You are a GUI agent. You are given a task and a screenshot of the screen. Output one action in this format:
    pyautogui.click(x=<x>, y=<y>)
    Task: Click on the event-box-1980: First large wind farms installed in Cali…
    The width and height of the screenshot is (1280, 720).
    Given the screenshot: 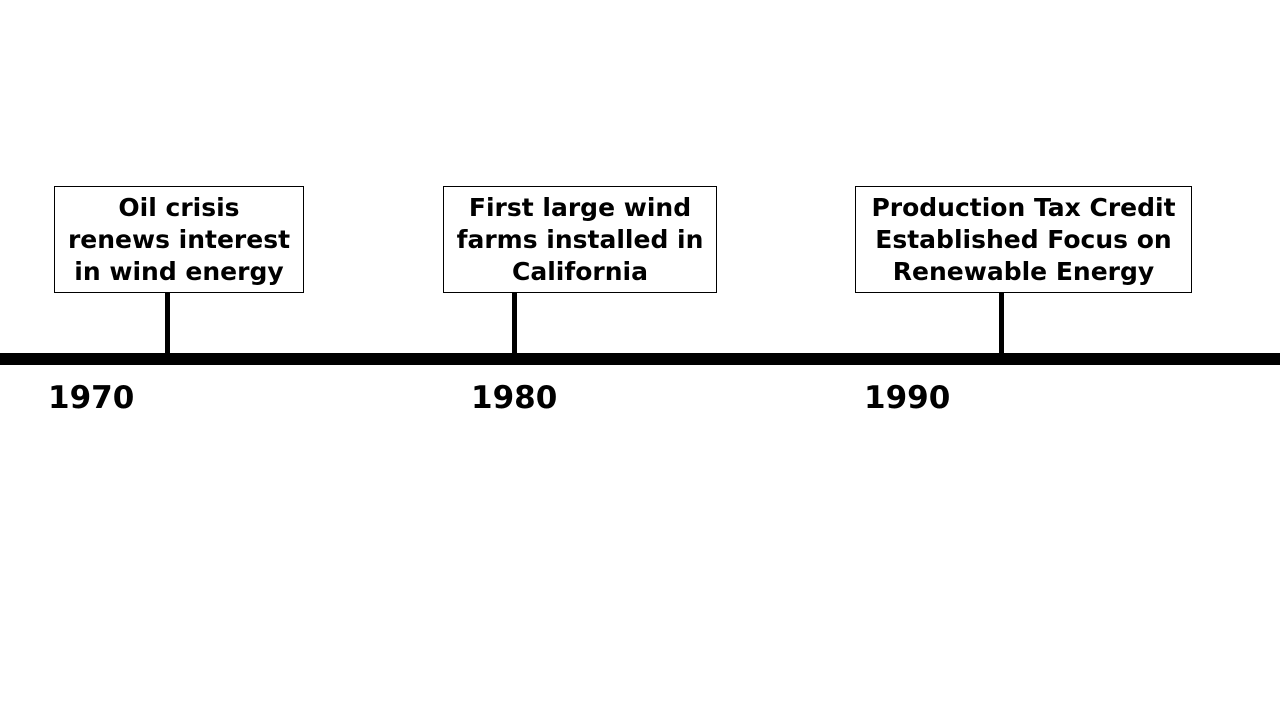 What is the action you would take?
    pyautogui.click(x=580, y=239)
    